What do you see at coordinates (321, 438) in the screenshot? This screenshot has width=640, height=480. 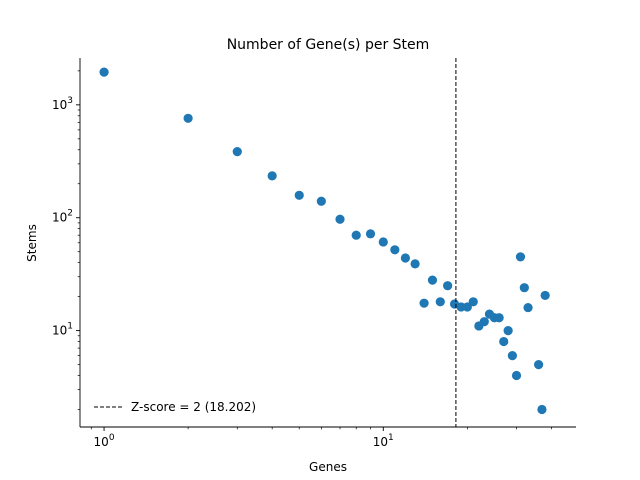 I see `x-ticks: 10⁰ 10¹` at bounding box center [321, 438].